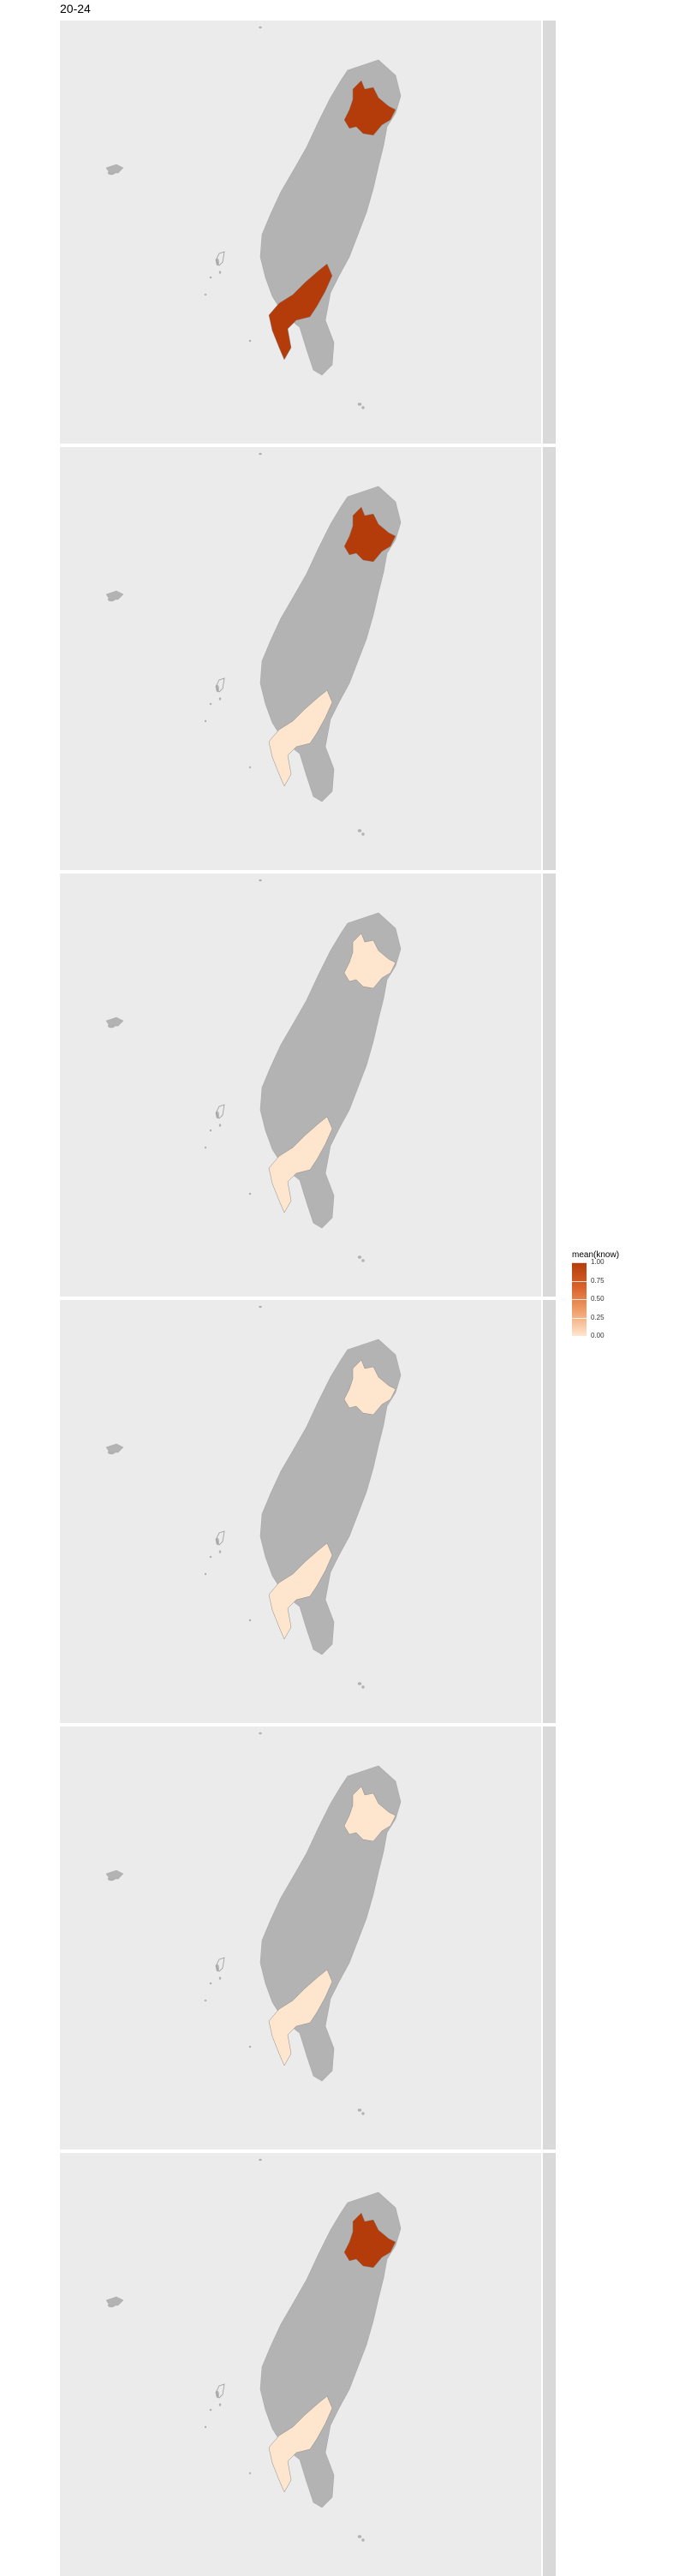  What do you see at coordinates (598, 1262) in the screenshot?
I see `legend-tick-label: 1.00` at bounding box center [598, 1262].